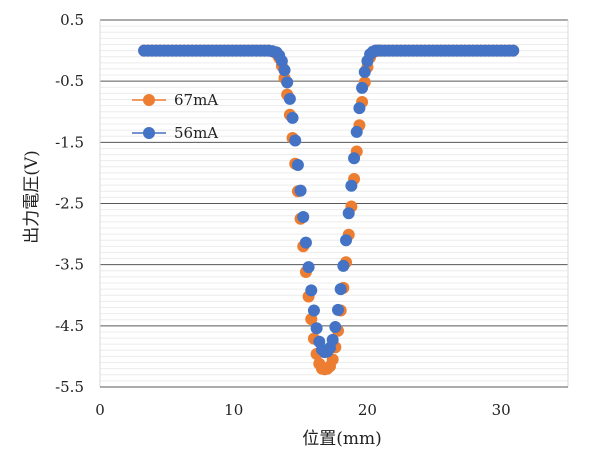 This screenshot has height=457, width=613. I want to click on legend: 67mA 56mA, so click(175, 116).